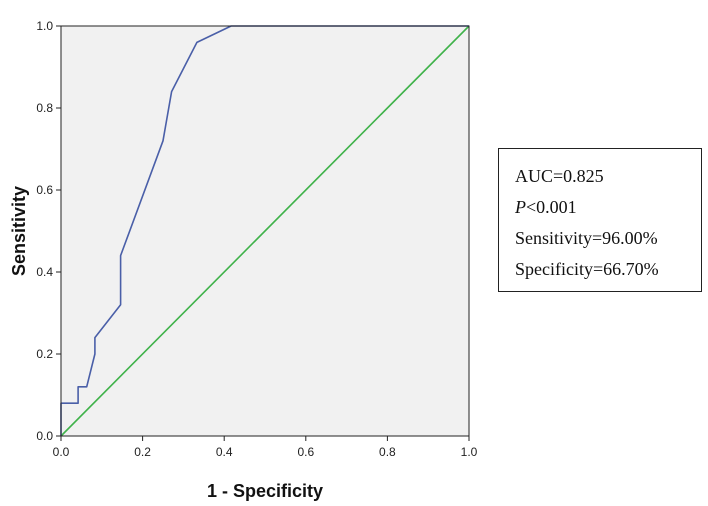 This screenshot has height=506, width=708. What do you see at coordinates (61, 452) in the screenshot?
I see `x-tick-label: 0.0` at bounding box center [61, 452].